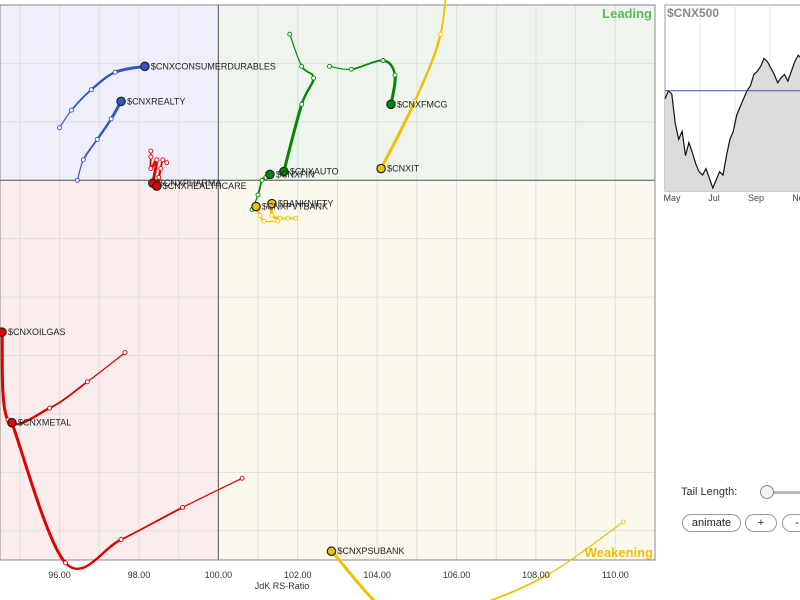 This screenshot has width=800, height=600. Describe the element at coordinates (306, 204) in the screenshot. I see `series-label: $BANKNIFTY` at that location.